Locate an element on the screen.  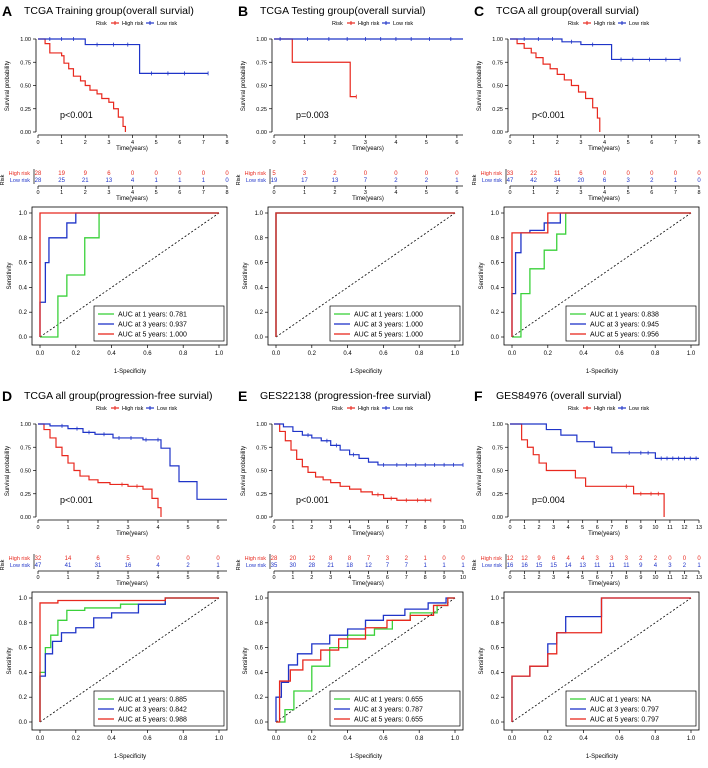
risk-count-low: 41 is located at coordinates (68, 566).